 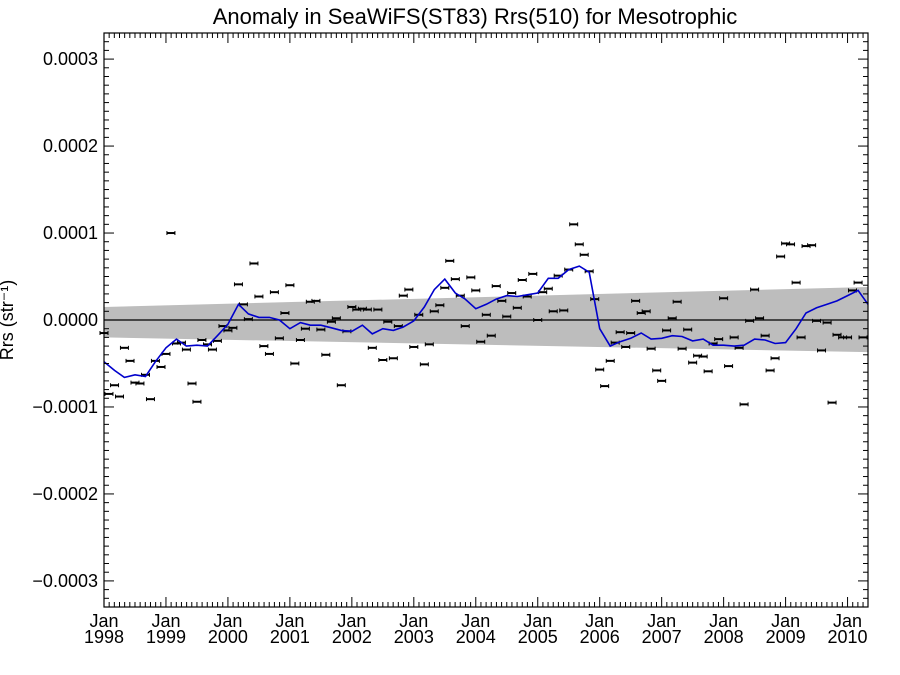 What do you see at coordinates (414, 637) in the screenshot?
I see `x-tick-year-label: 2003` at bounding box center [414, 637].